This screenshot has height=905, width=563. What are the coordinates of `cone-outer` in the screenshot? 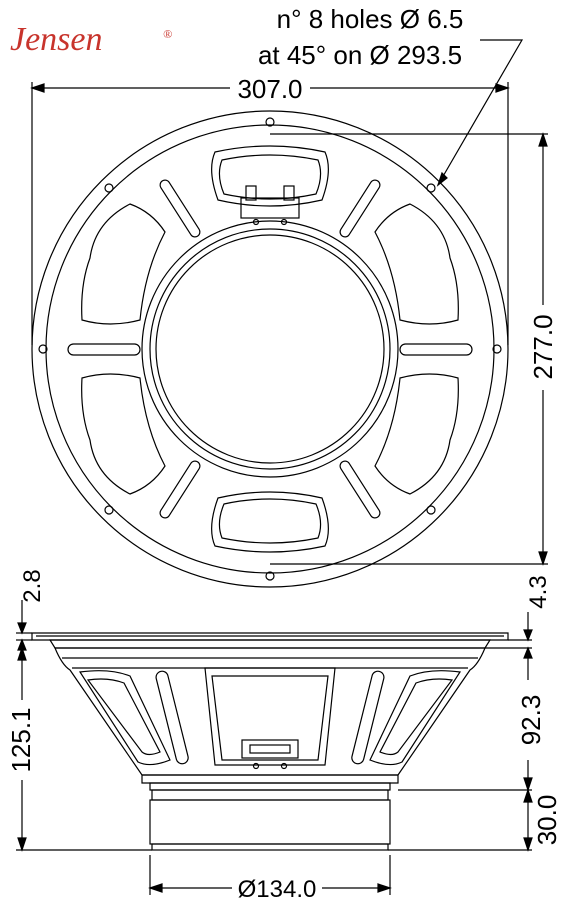 It's located at (270, 349).